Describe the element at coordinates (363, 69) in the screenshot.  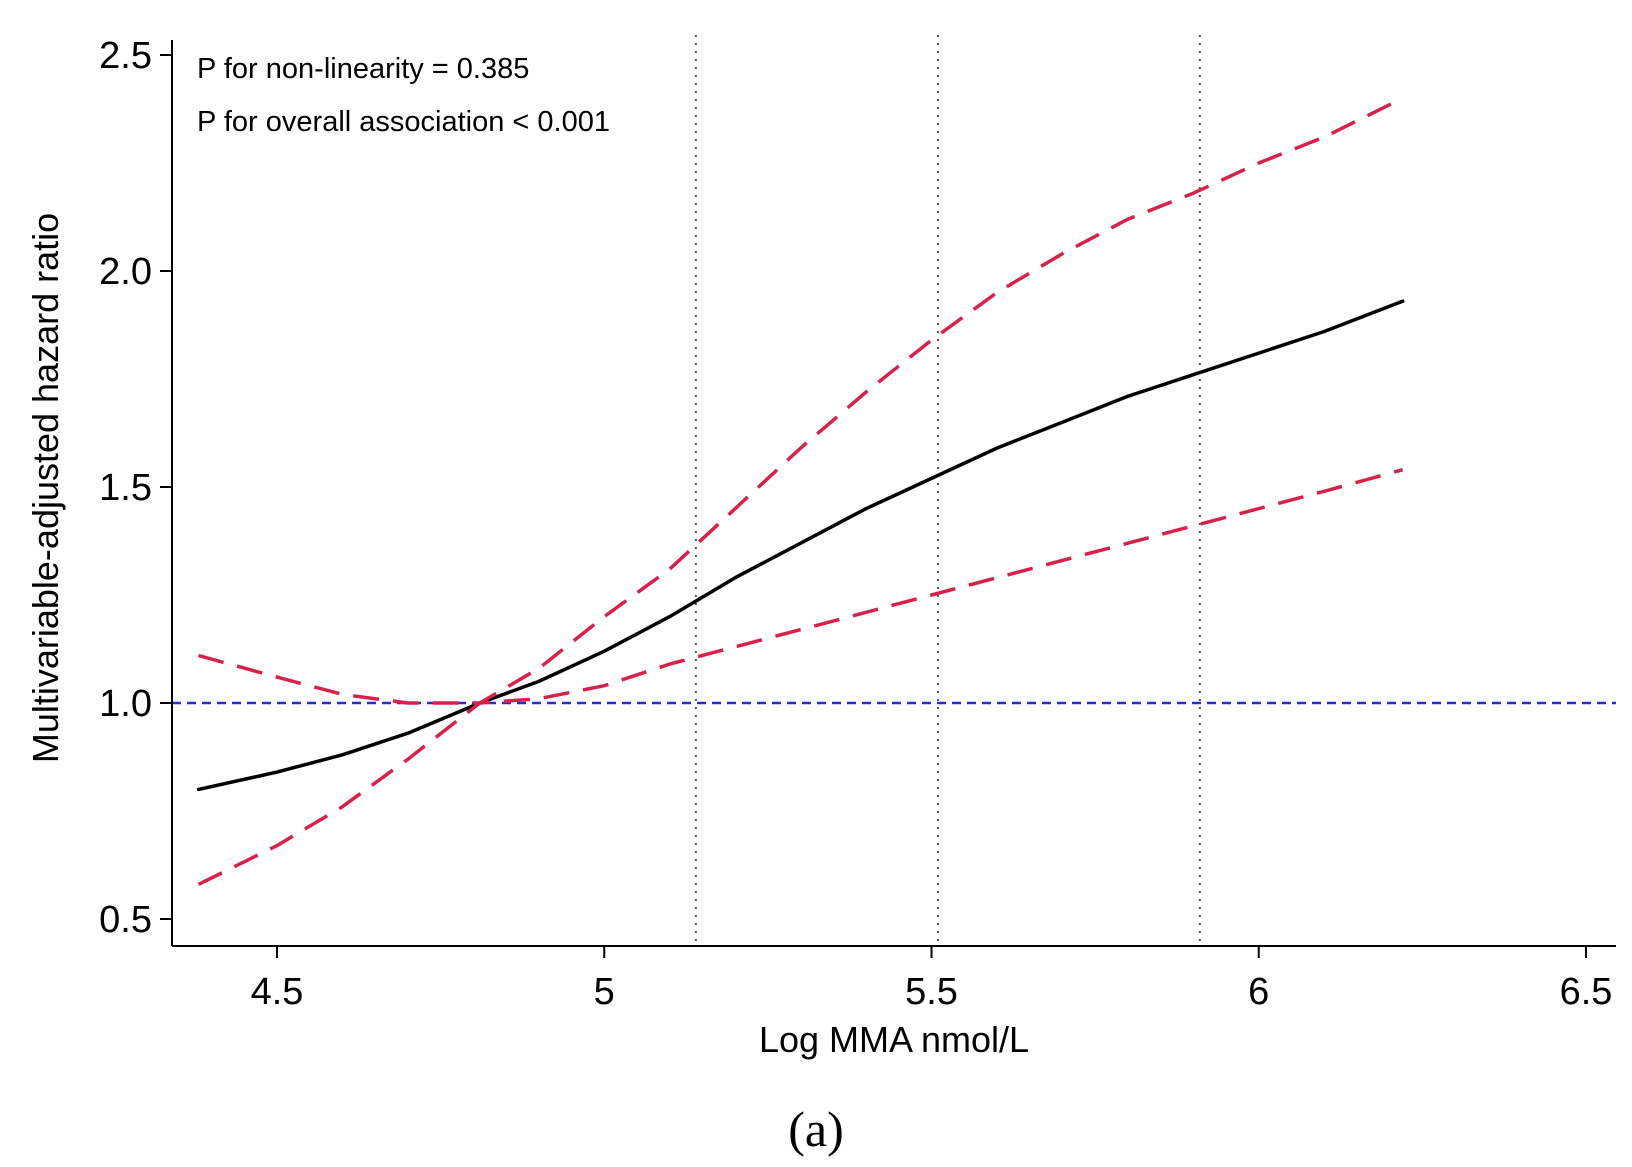
I see `annotation-nonlinearity: P for non-linearity = 0.385` at that location.